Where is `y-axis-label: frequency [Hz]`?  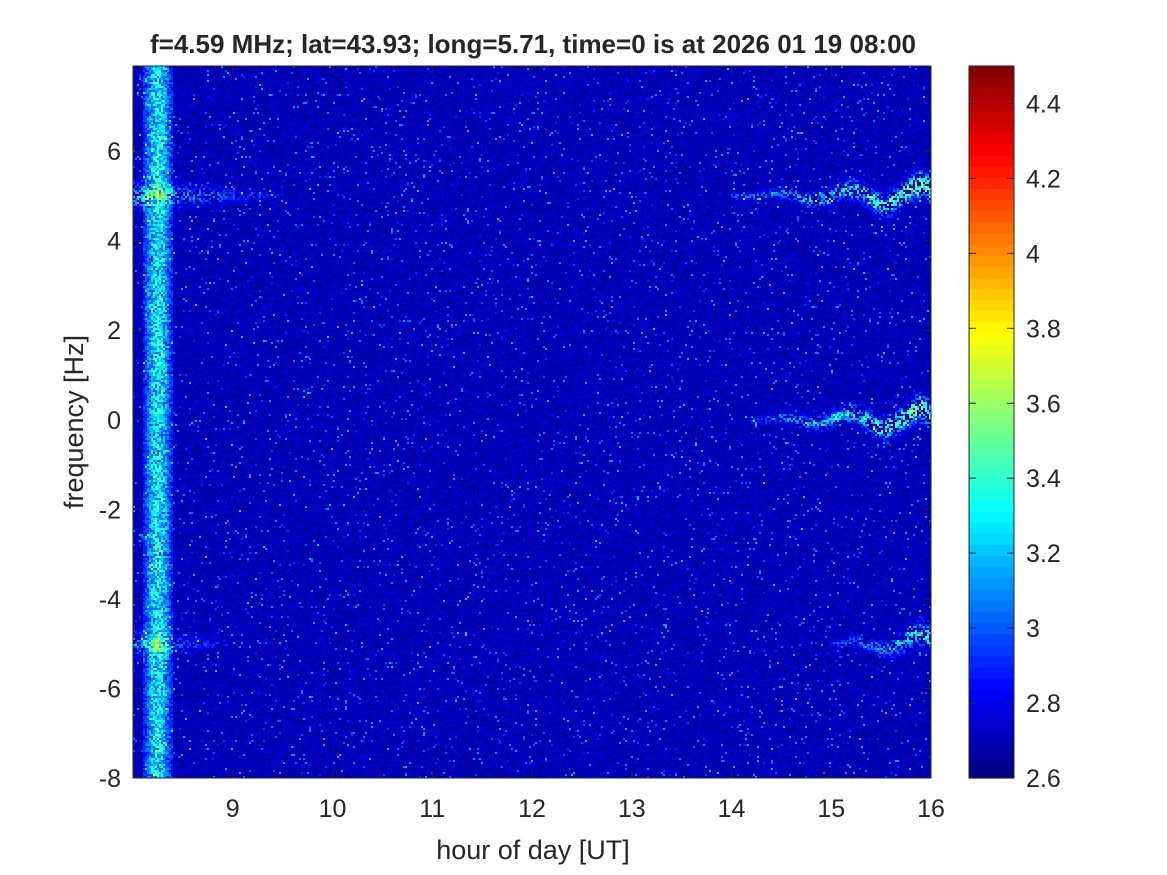
y-axis-label: frequency [Hz] is located at coordinates (74, 422).